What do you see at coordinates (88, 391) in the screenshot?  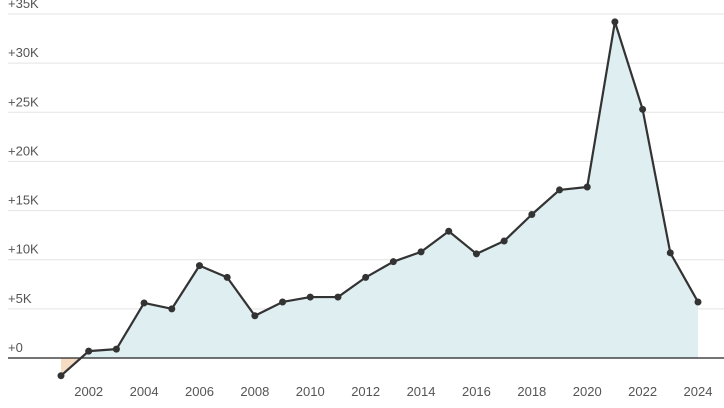 I see `x-tick-label: 2002` at bounding box center [88, 391].